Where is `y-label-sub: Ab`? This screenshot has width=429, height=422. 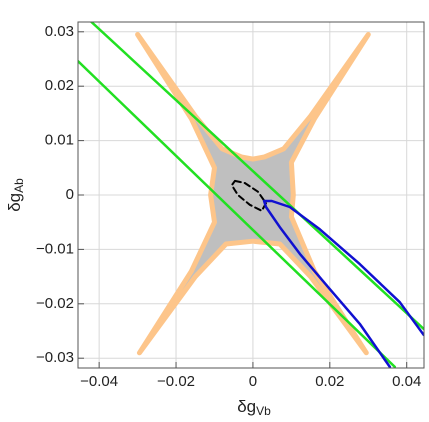
y-label-sub: Ab is located at coordinates (19, 185).